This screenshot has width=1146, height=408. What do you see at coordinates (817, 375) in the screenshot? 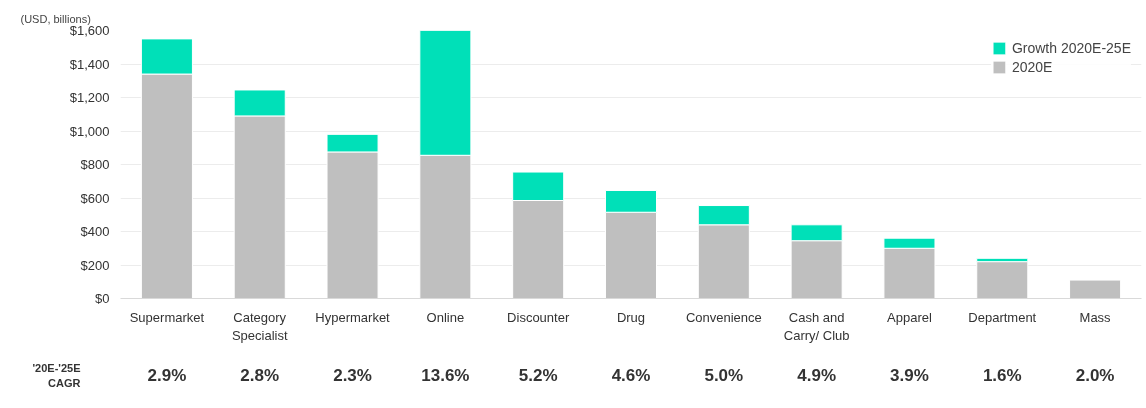
I see `text: 4.9%` at bounding box center [817, 375].